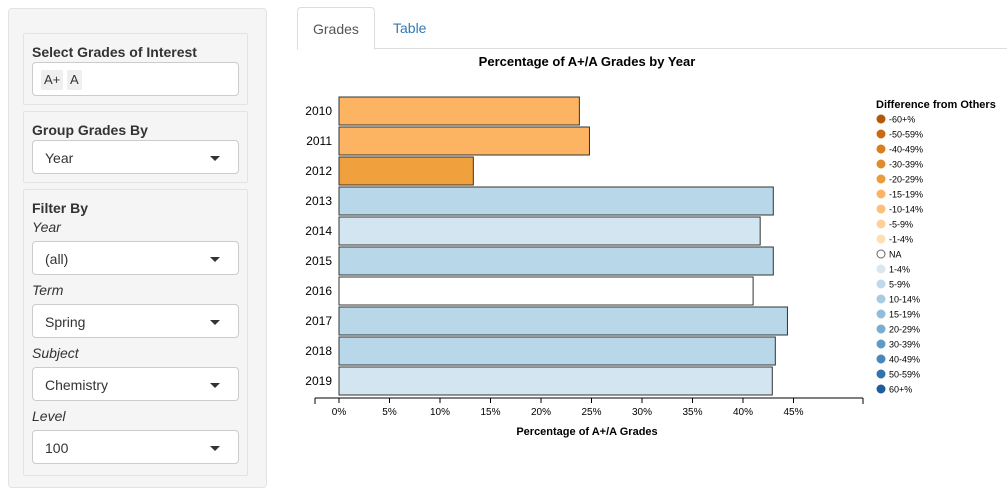  Describe the element at coordinates (743, 412) in the screenshot. I see `x-tick-label: 40%` at that location.